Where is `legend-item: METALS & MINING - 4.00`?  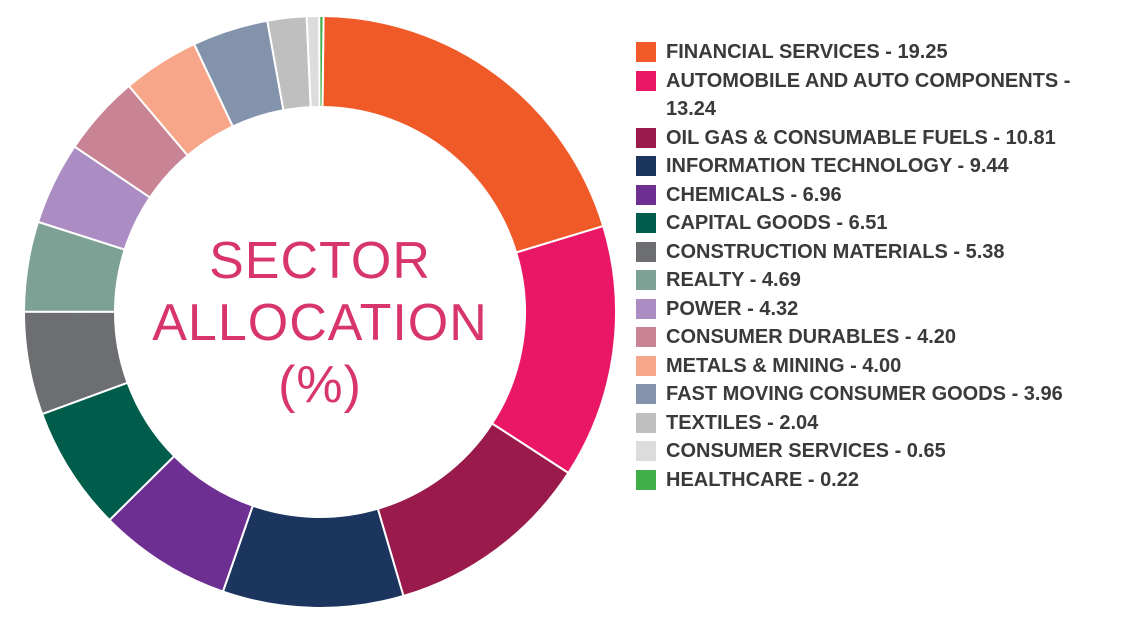
legend-item: METALS & MINING - 4.00 is located at coordinates (876, 366).